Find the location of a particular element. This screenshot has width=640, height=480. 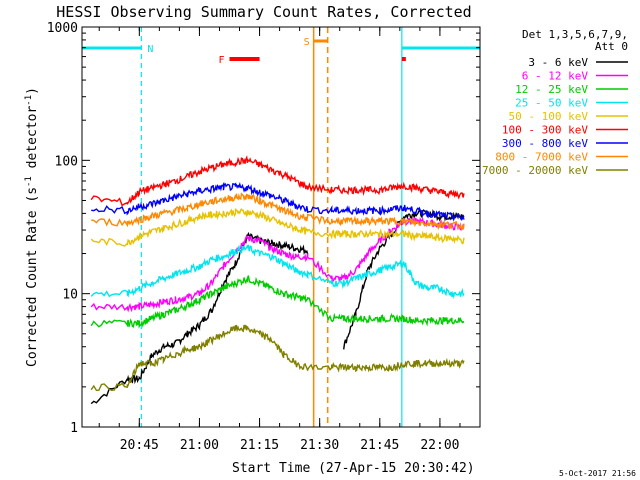

legend-label-100-300-kev: 100 - 300 keV is located at coordinates (545, 130).